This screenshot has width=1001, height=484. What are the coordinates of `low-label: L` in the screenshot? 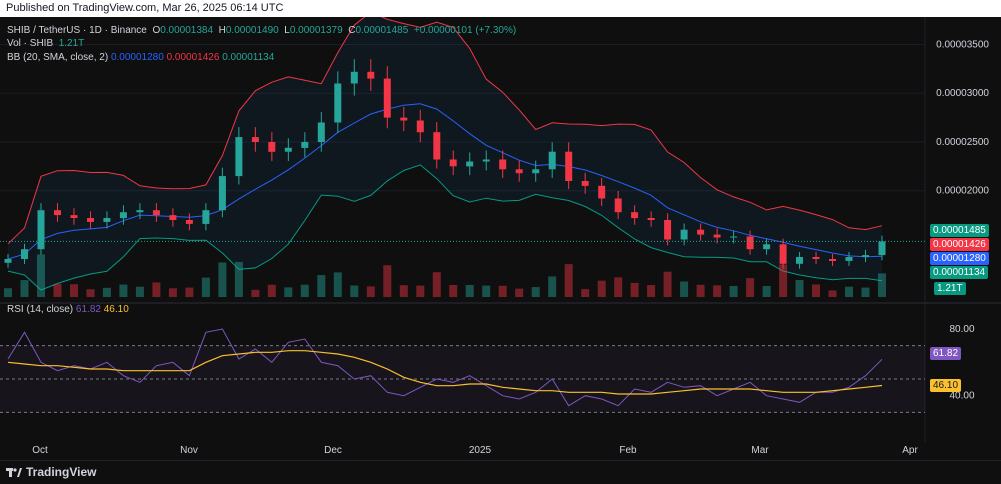 It's located at (287, 30).